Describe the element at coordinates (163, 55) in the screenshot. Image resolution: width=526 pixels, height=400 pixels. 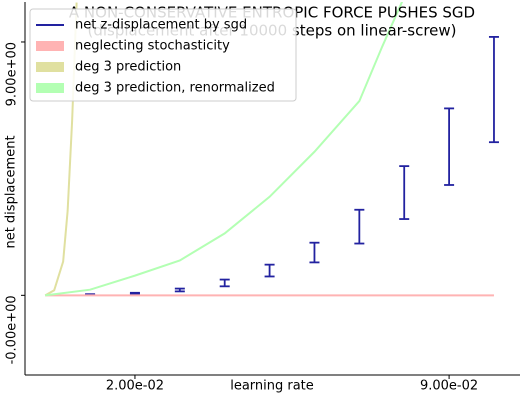
I see `legend` at that location.